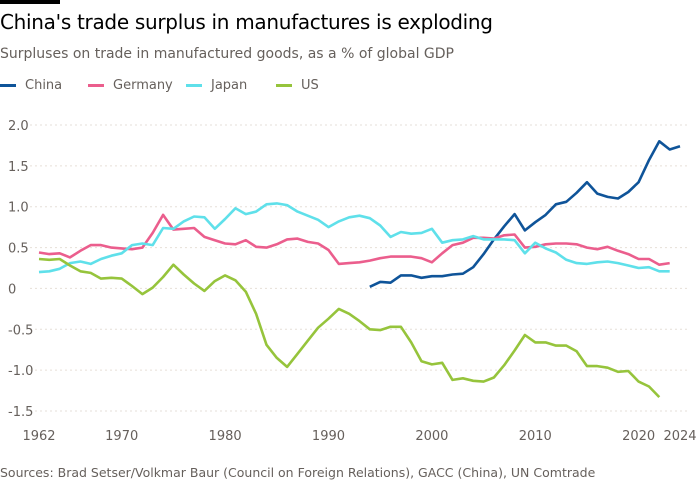 The width and height of the screenshot is (700, 500). I want to click on legend-item-japan: Japan, so click(231, 85).